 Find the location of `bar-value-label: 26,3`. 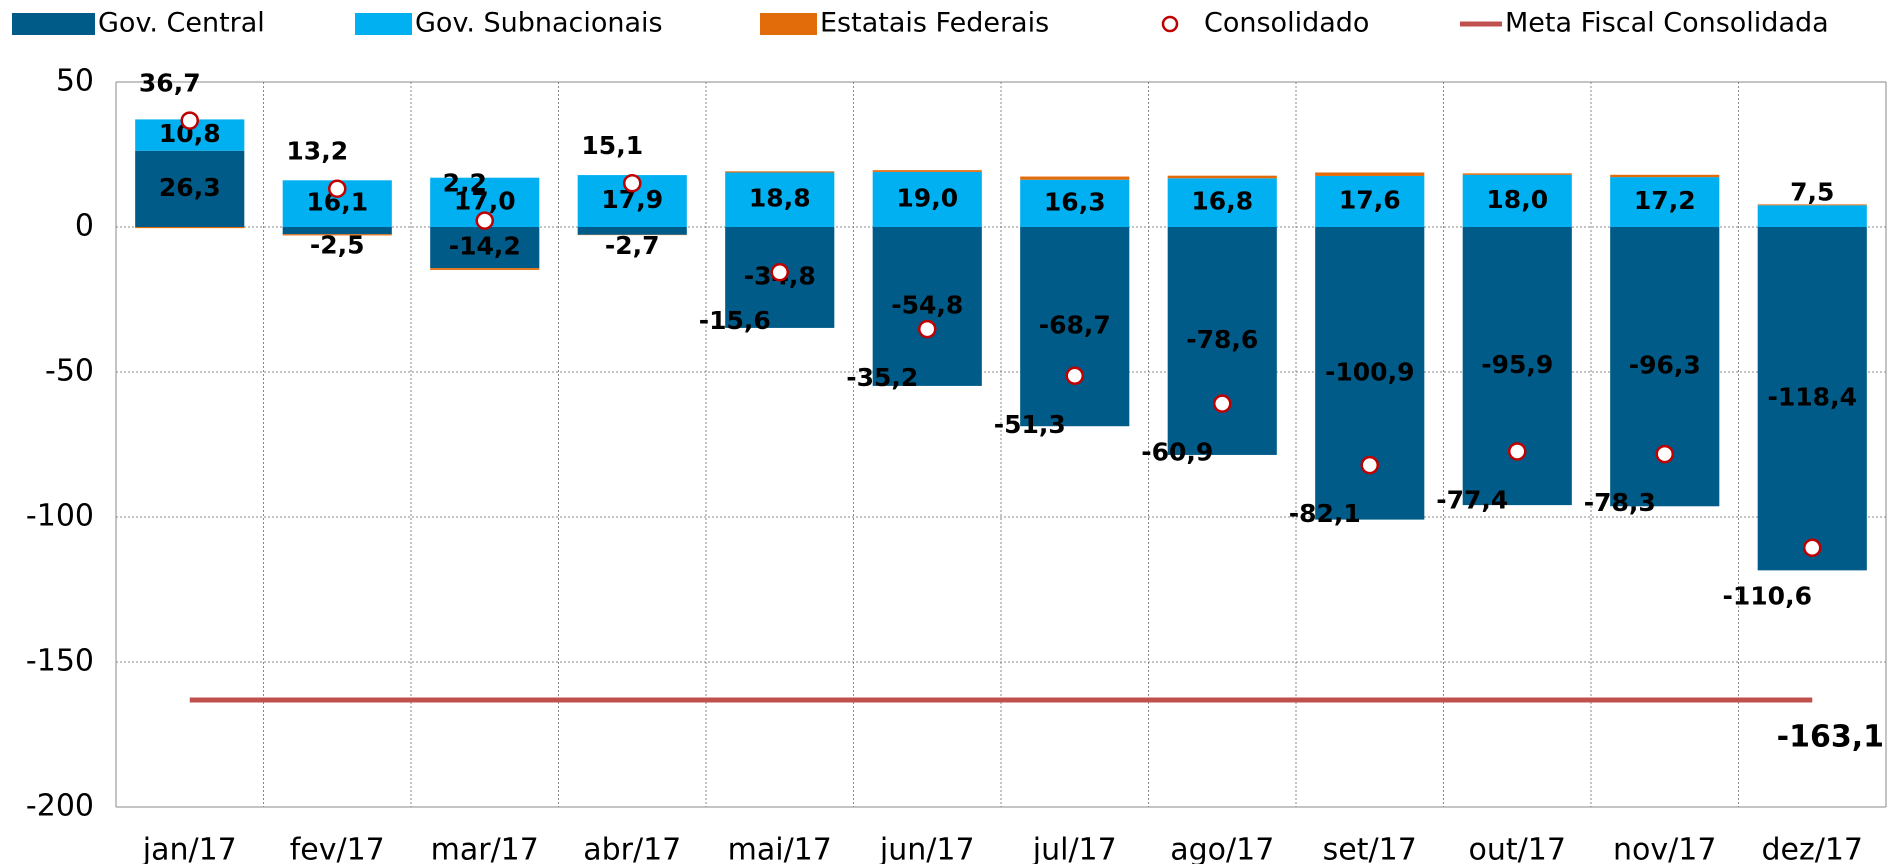

bar-value-label: 26,3 is located at coordinates (190, 187).